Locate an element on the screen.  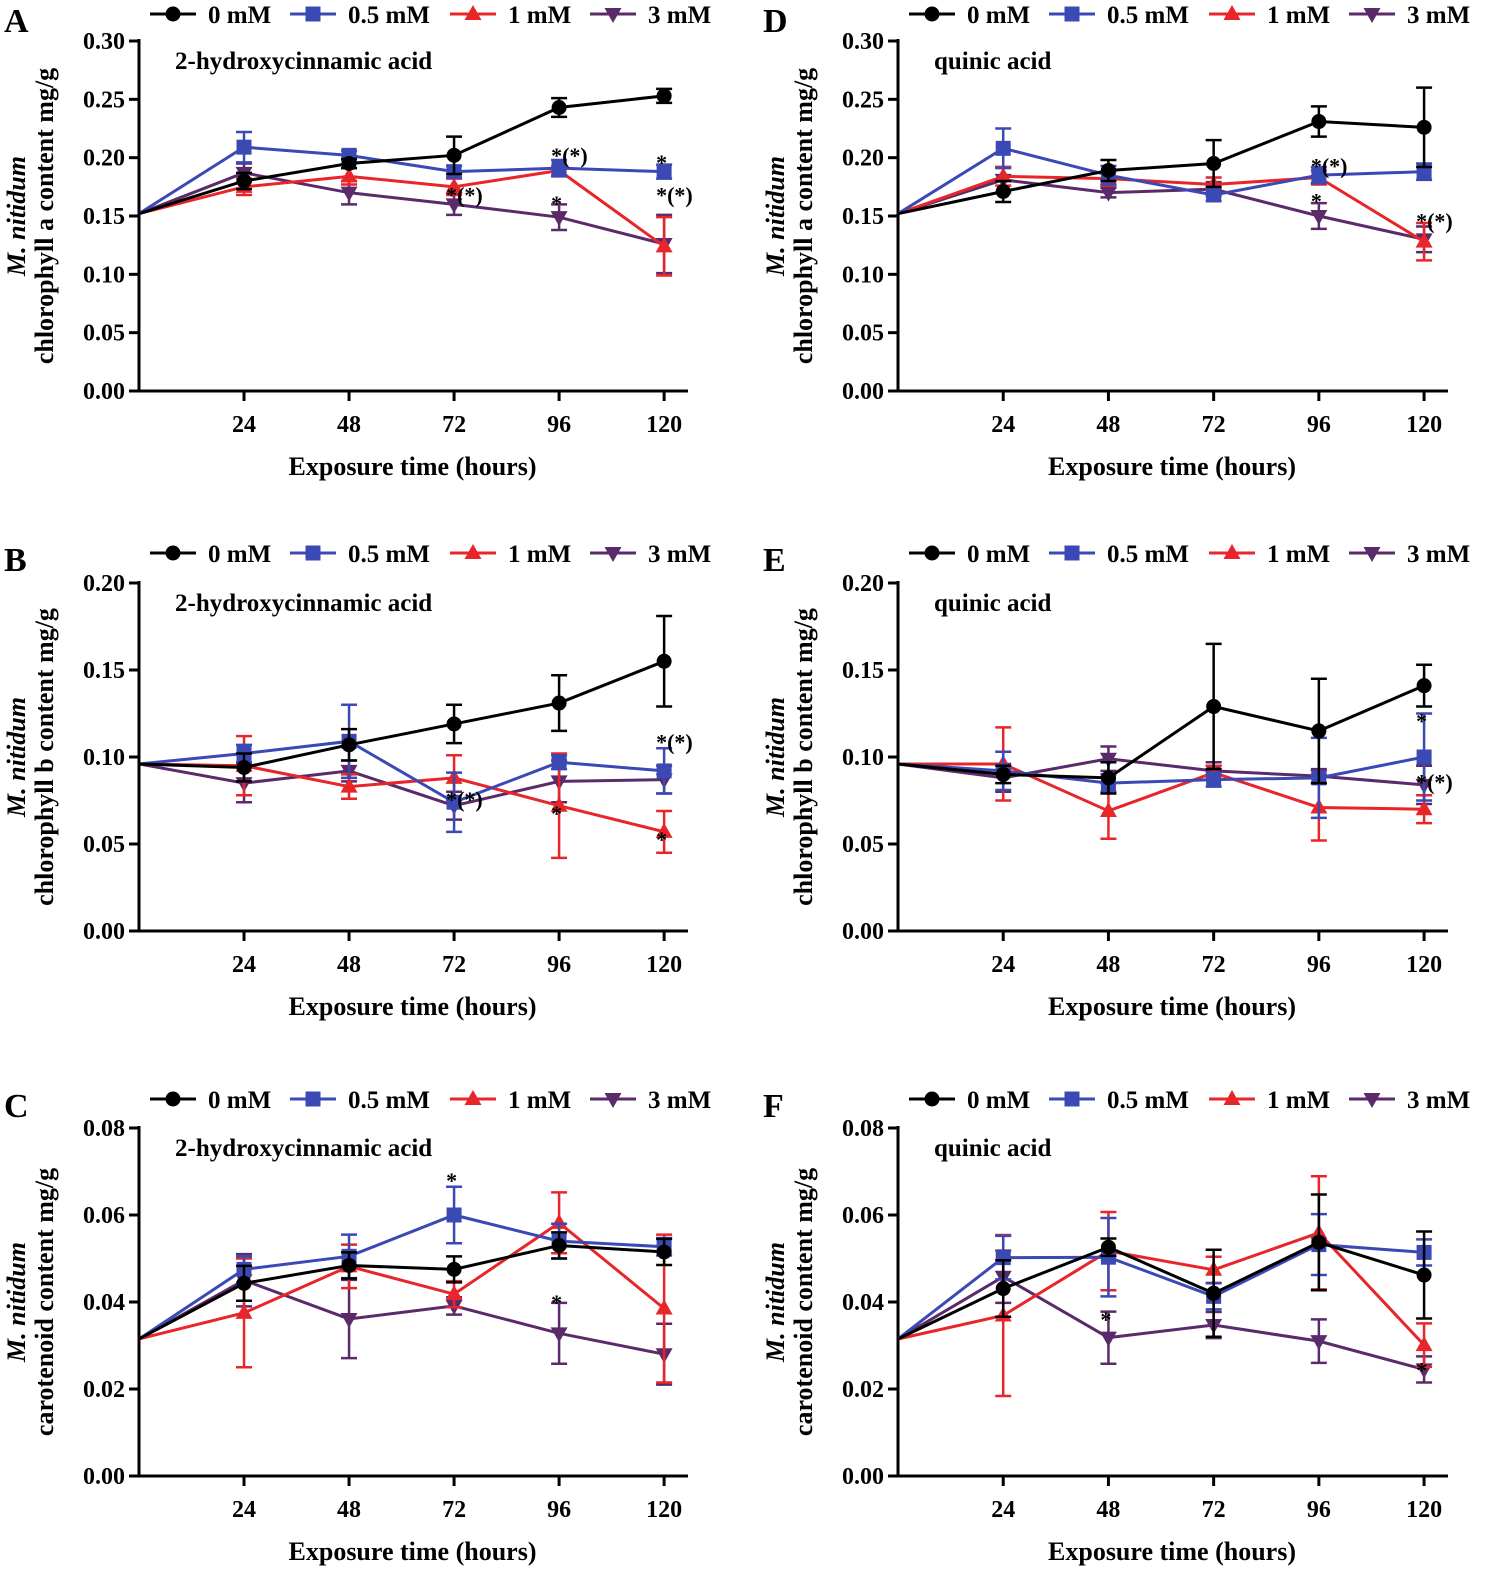
y-tick-label: 0.20 is located at coordinates (863, 159).